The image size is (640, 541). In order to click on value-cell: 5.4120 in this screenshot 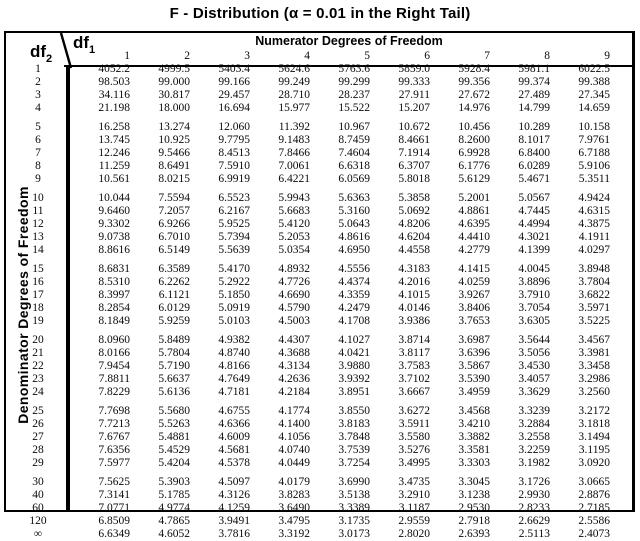, I will do `click(294, 224)`.